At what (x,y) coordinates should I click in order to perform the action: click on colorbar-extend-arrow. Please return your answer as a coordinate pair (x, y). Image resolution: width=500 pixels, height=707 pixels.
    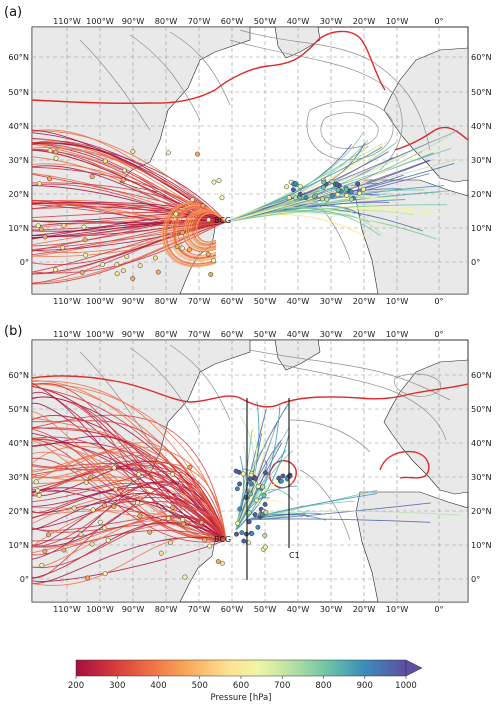
    Looking at the image, I should click on (414, 668).